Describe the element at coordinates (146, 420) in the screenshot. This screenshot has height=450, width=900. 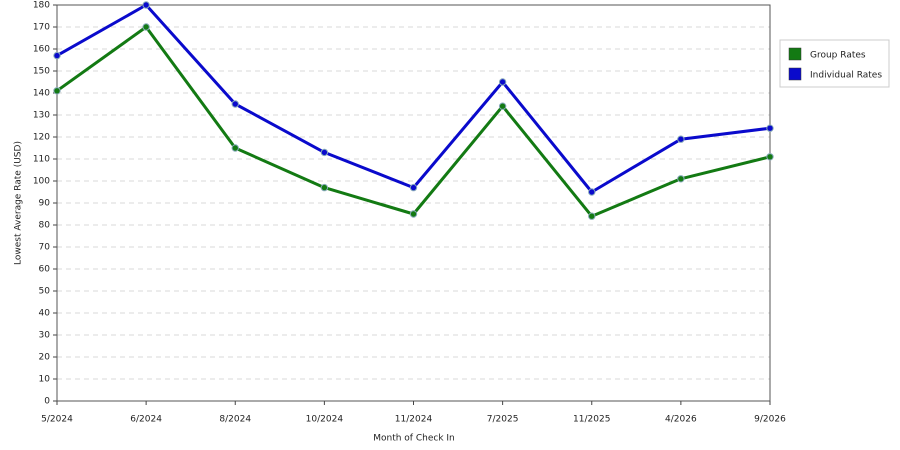
I see `x-tick-label: 6/2024` at that location.